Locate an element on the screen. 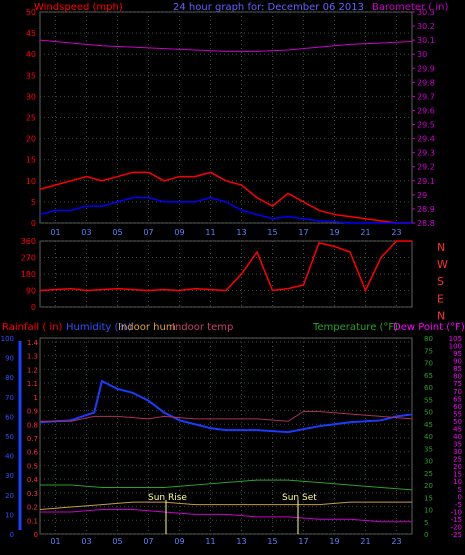 Image resolution: width=465 pixels, height=555 pixels. compass-label: W is located at coordinates (442, 264).